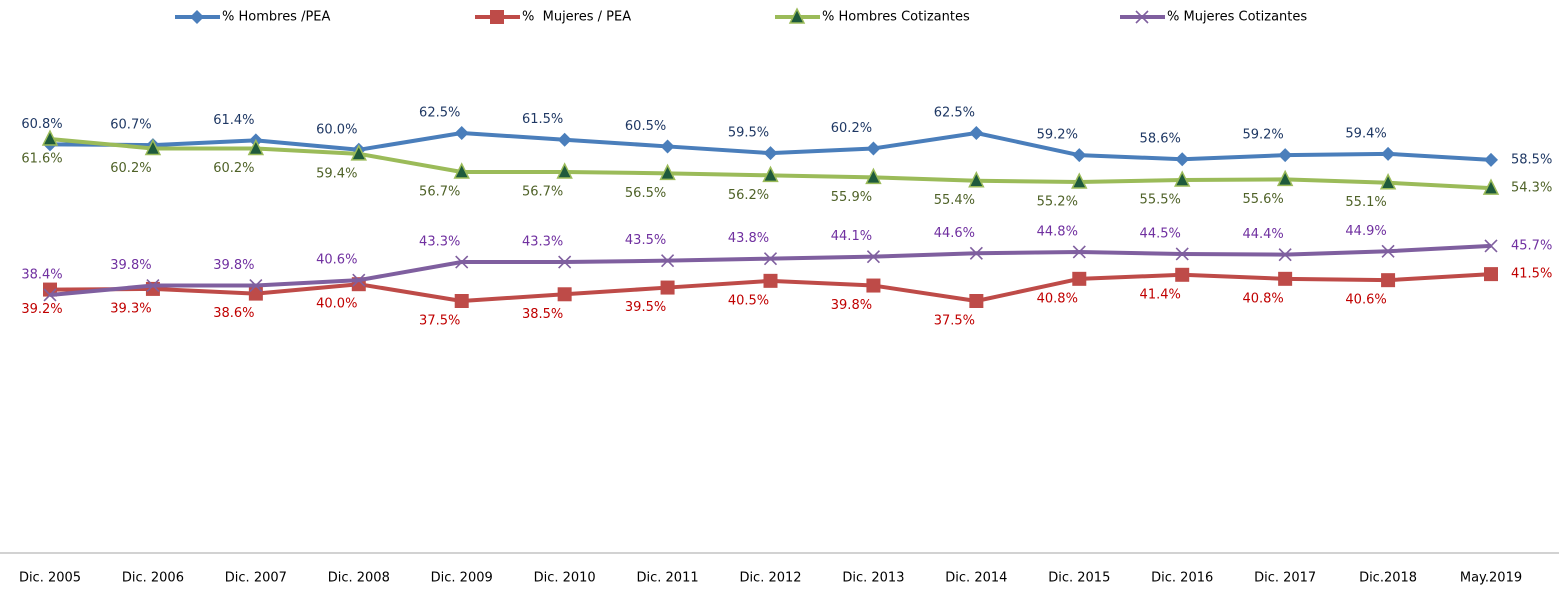 This screenshot has width=1559, height=589. Describe the element at coordinates (645, 126) in the screenshot. I see `data-label: 60.5%` at that location.